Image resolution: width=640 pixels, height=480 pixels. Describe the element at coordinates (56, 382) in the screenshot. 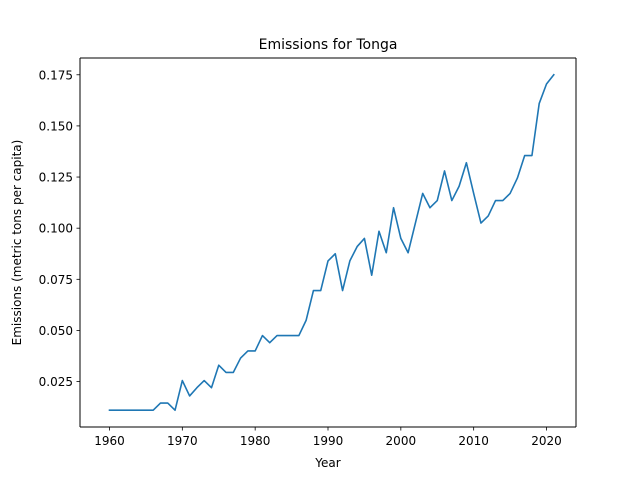

I see `y-tick-label: 0.025` at that location.